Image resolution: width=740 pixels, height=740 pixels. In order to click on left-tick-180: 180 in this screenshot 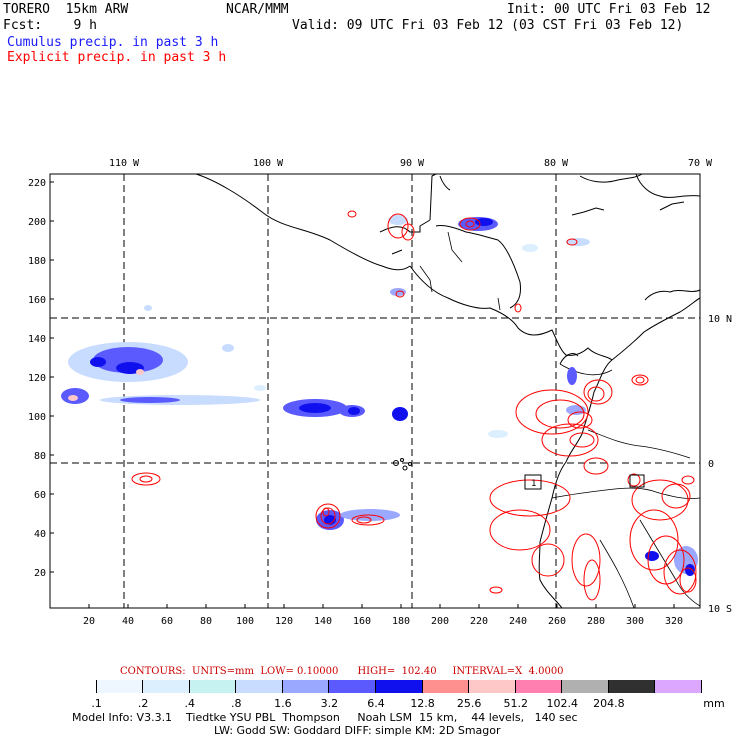, I will do `click(37, 261)`.